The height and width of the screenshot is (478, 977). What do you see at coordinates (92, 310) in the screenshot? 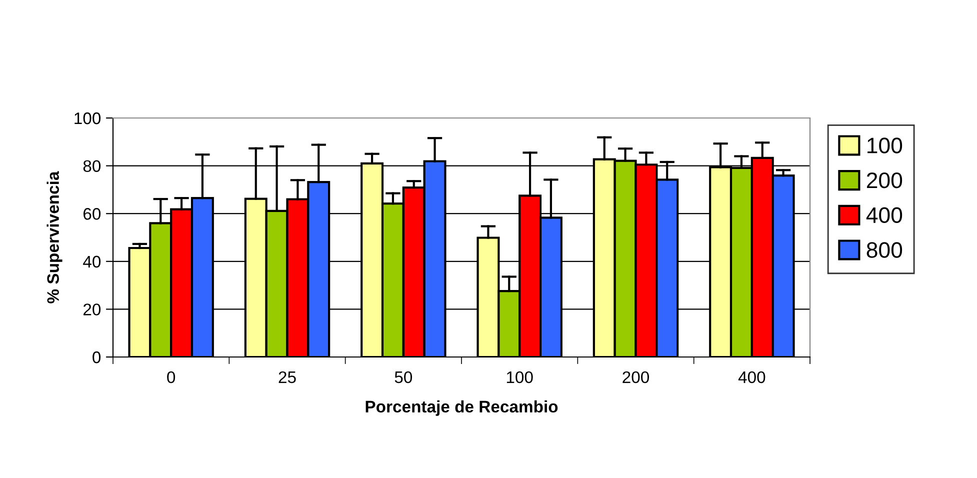
I see `y-tick-label: 20` at bounding box center [92, 310].